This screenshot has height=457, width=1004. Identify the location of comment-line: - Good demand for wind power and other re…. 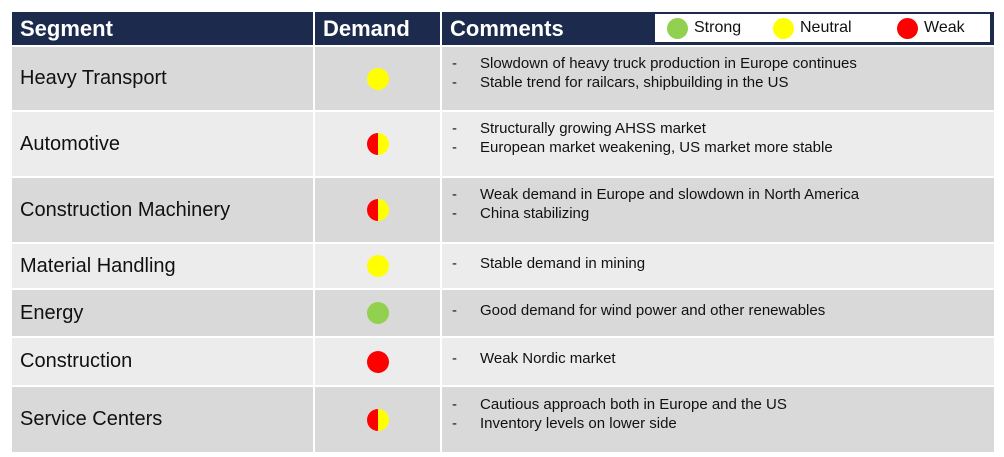
(633, 310).